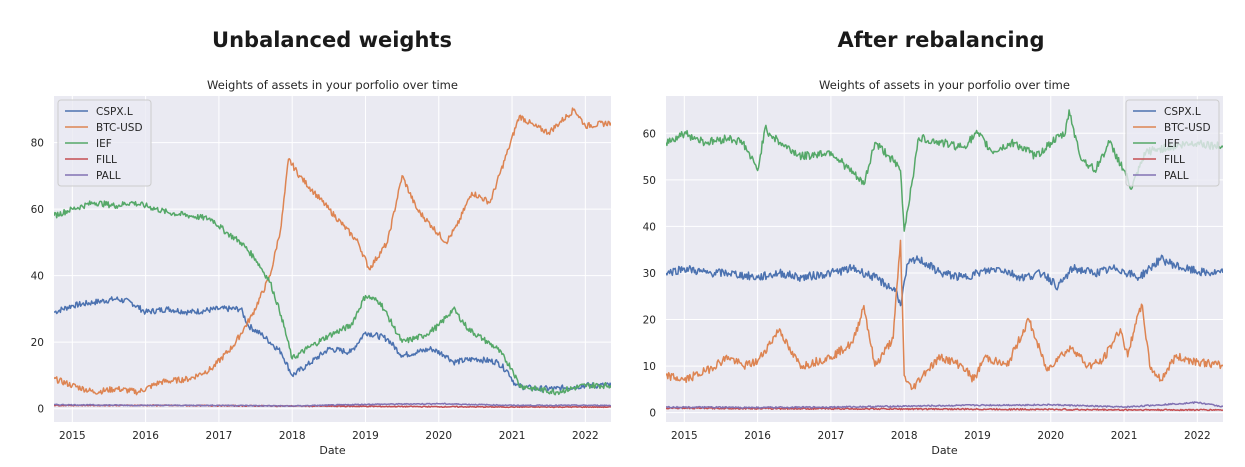 The width and height of the screenshot is (1245, 467). What do you see at coordinates (649, 274) in the screenshot?
I see `y-tick-label: 30` at bounding box center [649, 274].